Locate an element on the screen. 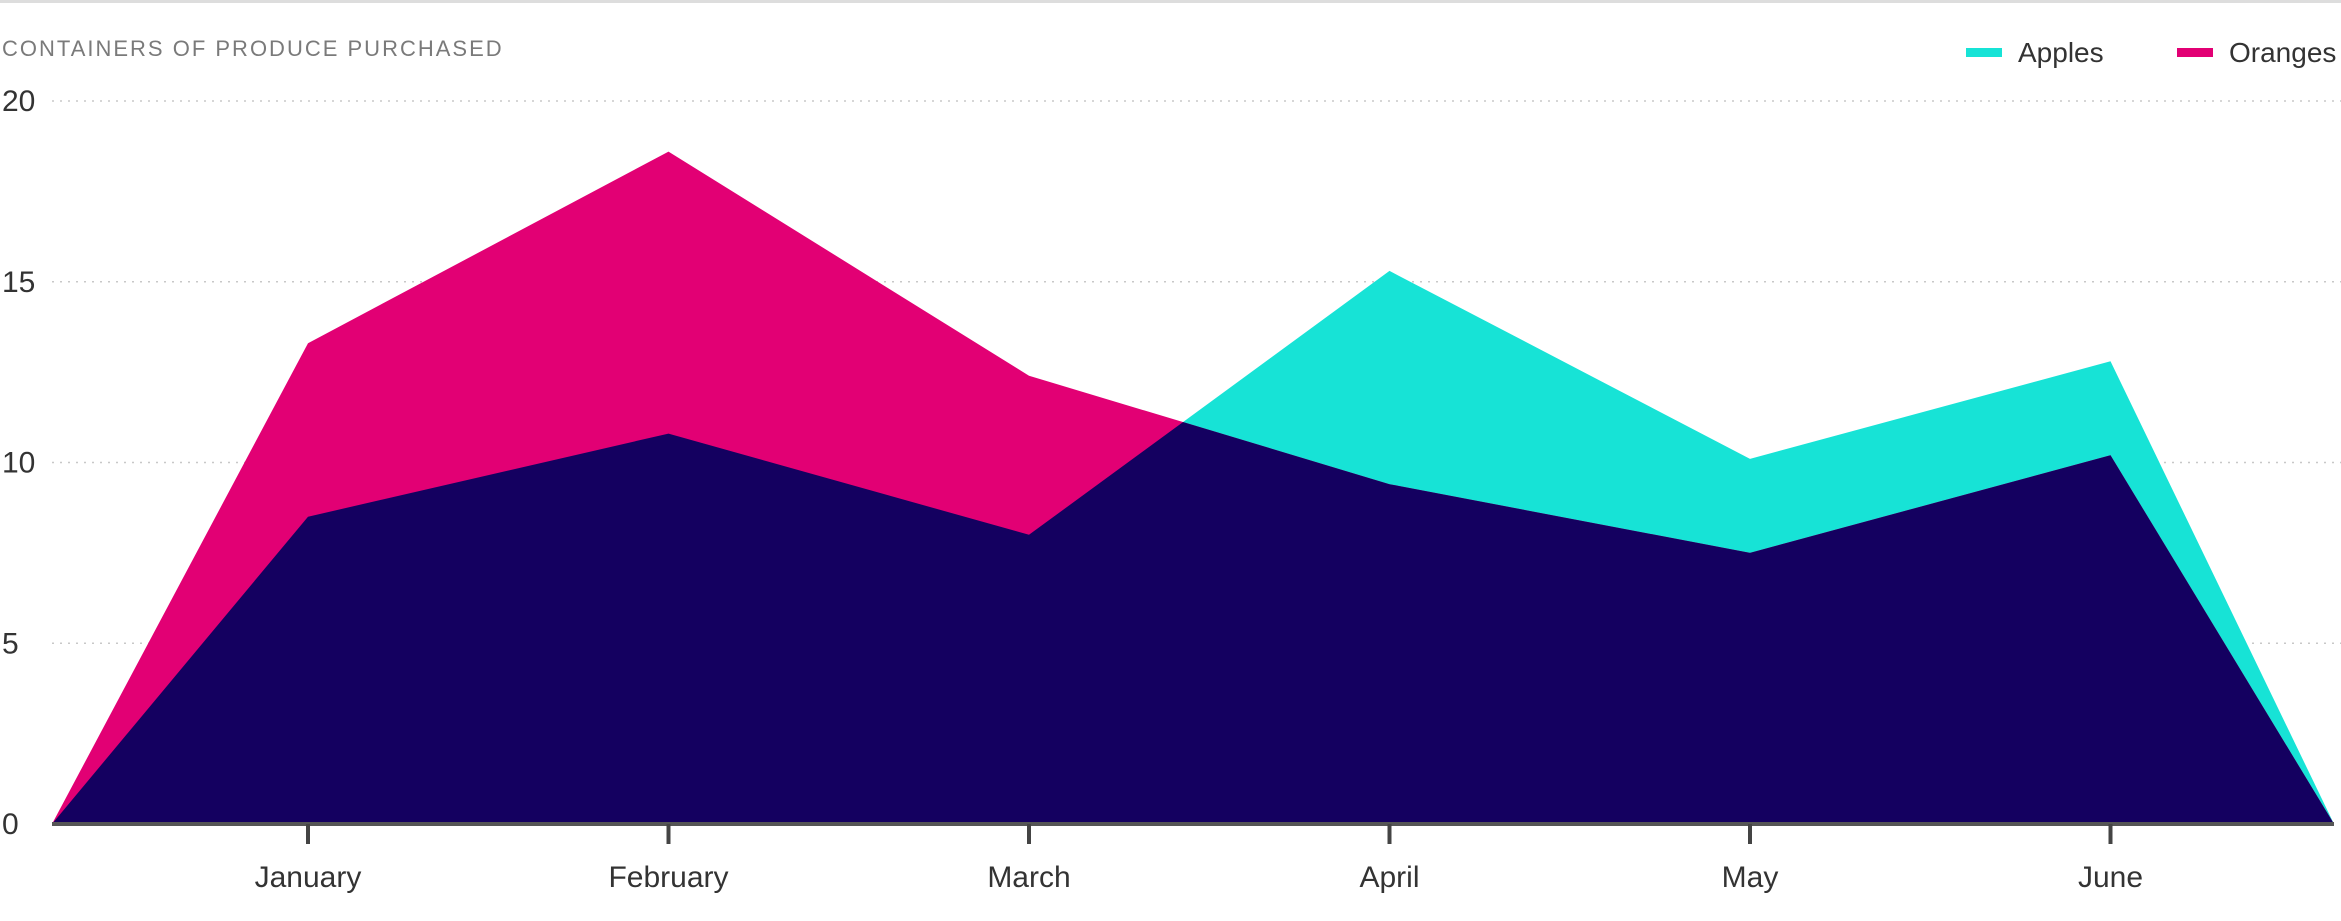 This screenshot has height=921, width=2341. x-axis: January February March April May June is located at coordinates (1193, 858).